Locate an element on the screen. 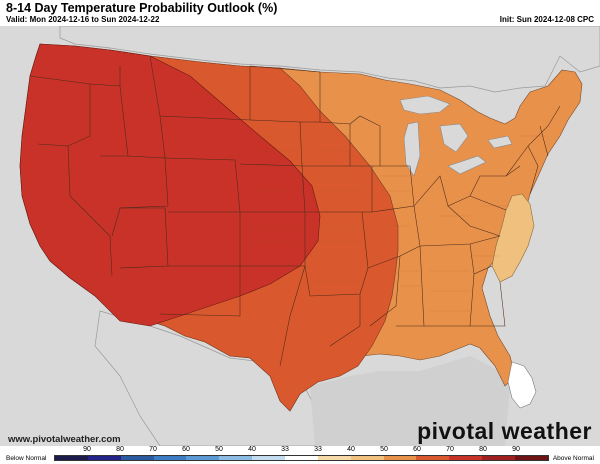 Image resolution: width=600 pixels, height=464 pixels. brand-logo: pivotal weather is located at coordinates (504, 431).